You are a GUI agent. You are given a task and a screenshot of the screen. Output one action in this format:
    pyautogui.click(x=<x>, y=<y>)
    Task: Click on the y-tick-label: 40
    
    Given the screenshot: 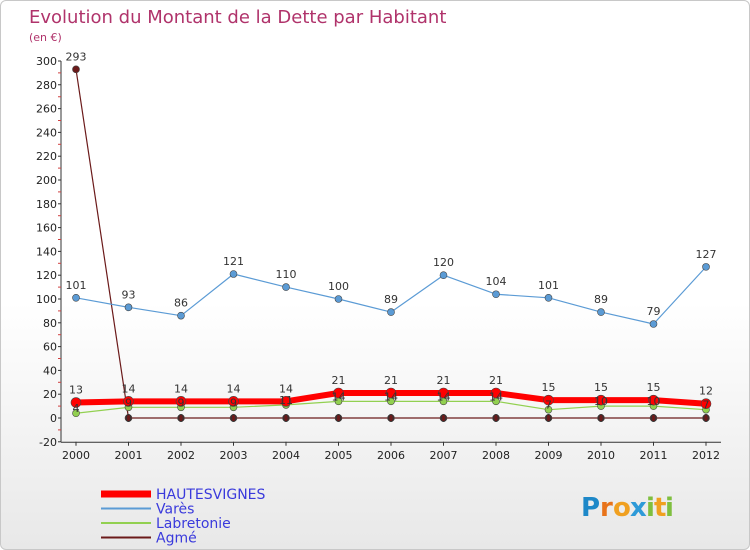 What is the action you would take?
    pyautogui.click(x=50, y=370)
    